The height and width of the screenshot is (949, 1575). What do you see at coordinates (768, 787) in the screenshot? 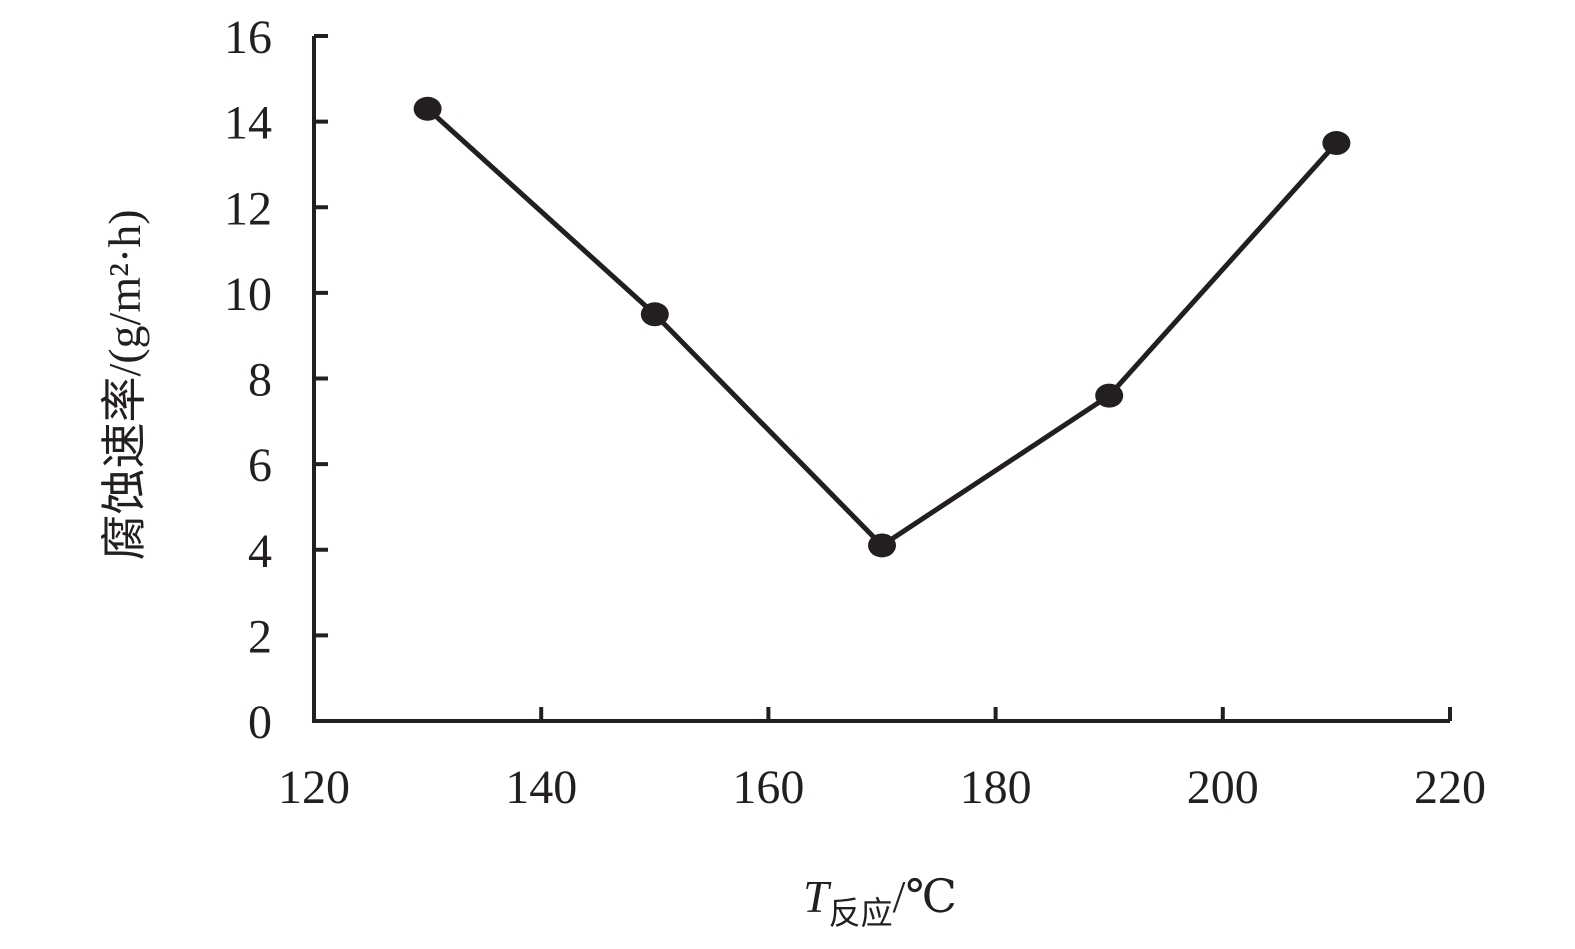
I see `x-tick-label: 160` at bounding box center [768, 787].